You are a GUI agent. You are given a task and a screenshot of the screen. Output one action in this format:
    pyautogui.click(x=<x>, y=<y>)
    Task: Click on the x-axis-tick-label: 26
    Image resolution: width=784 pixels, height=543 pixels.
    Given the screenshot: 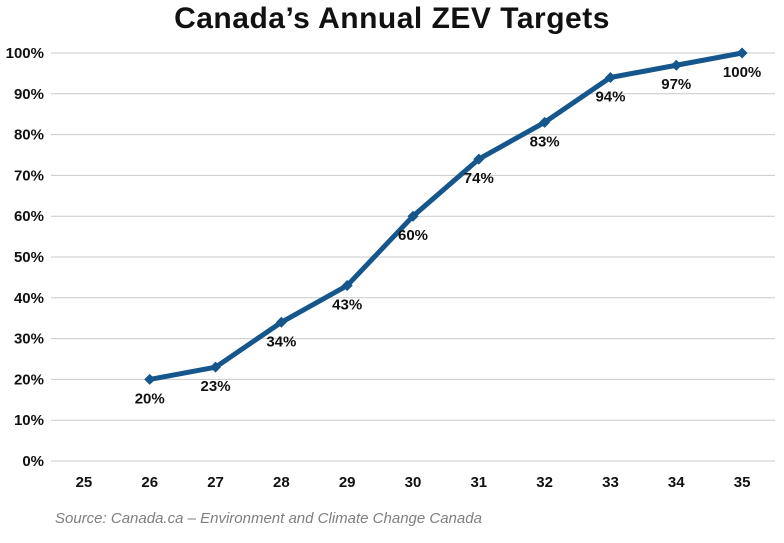 What is the action you would take?
    pyautogui.click(x=149, y=482)
    